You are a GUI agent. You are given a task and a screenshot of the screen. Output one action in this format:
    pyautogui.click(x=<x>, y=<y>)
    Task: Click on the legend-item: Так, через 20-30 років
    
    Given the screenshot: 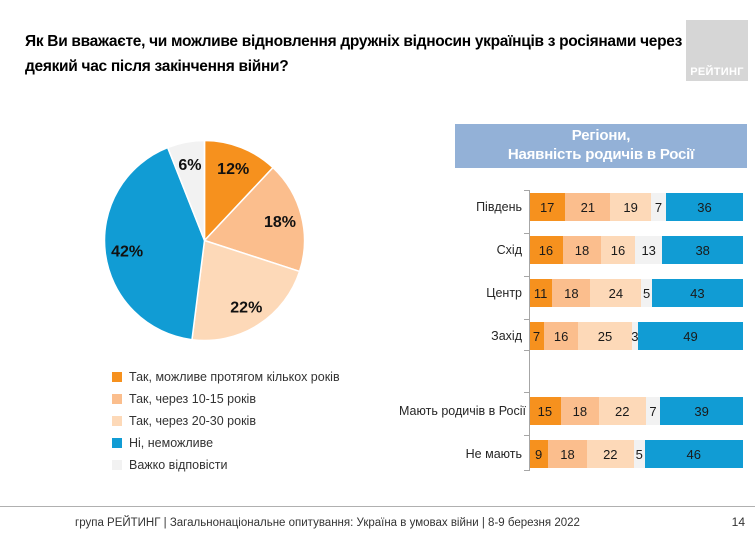 What is the action you would take?
    pyautogui.click(x=226, y=421)
    